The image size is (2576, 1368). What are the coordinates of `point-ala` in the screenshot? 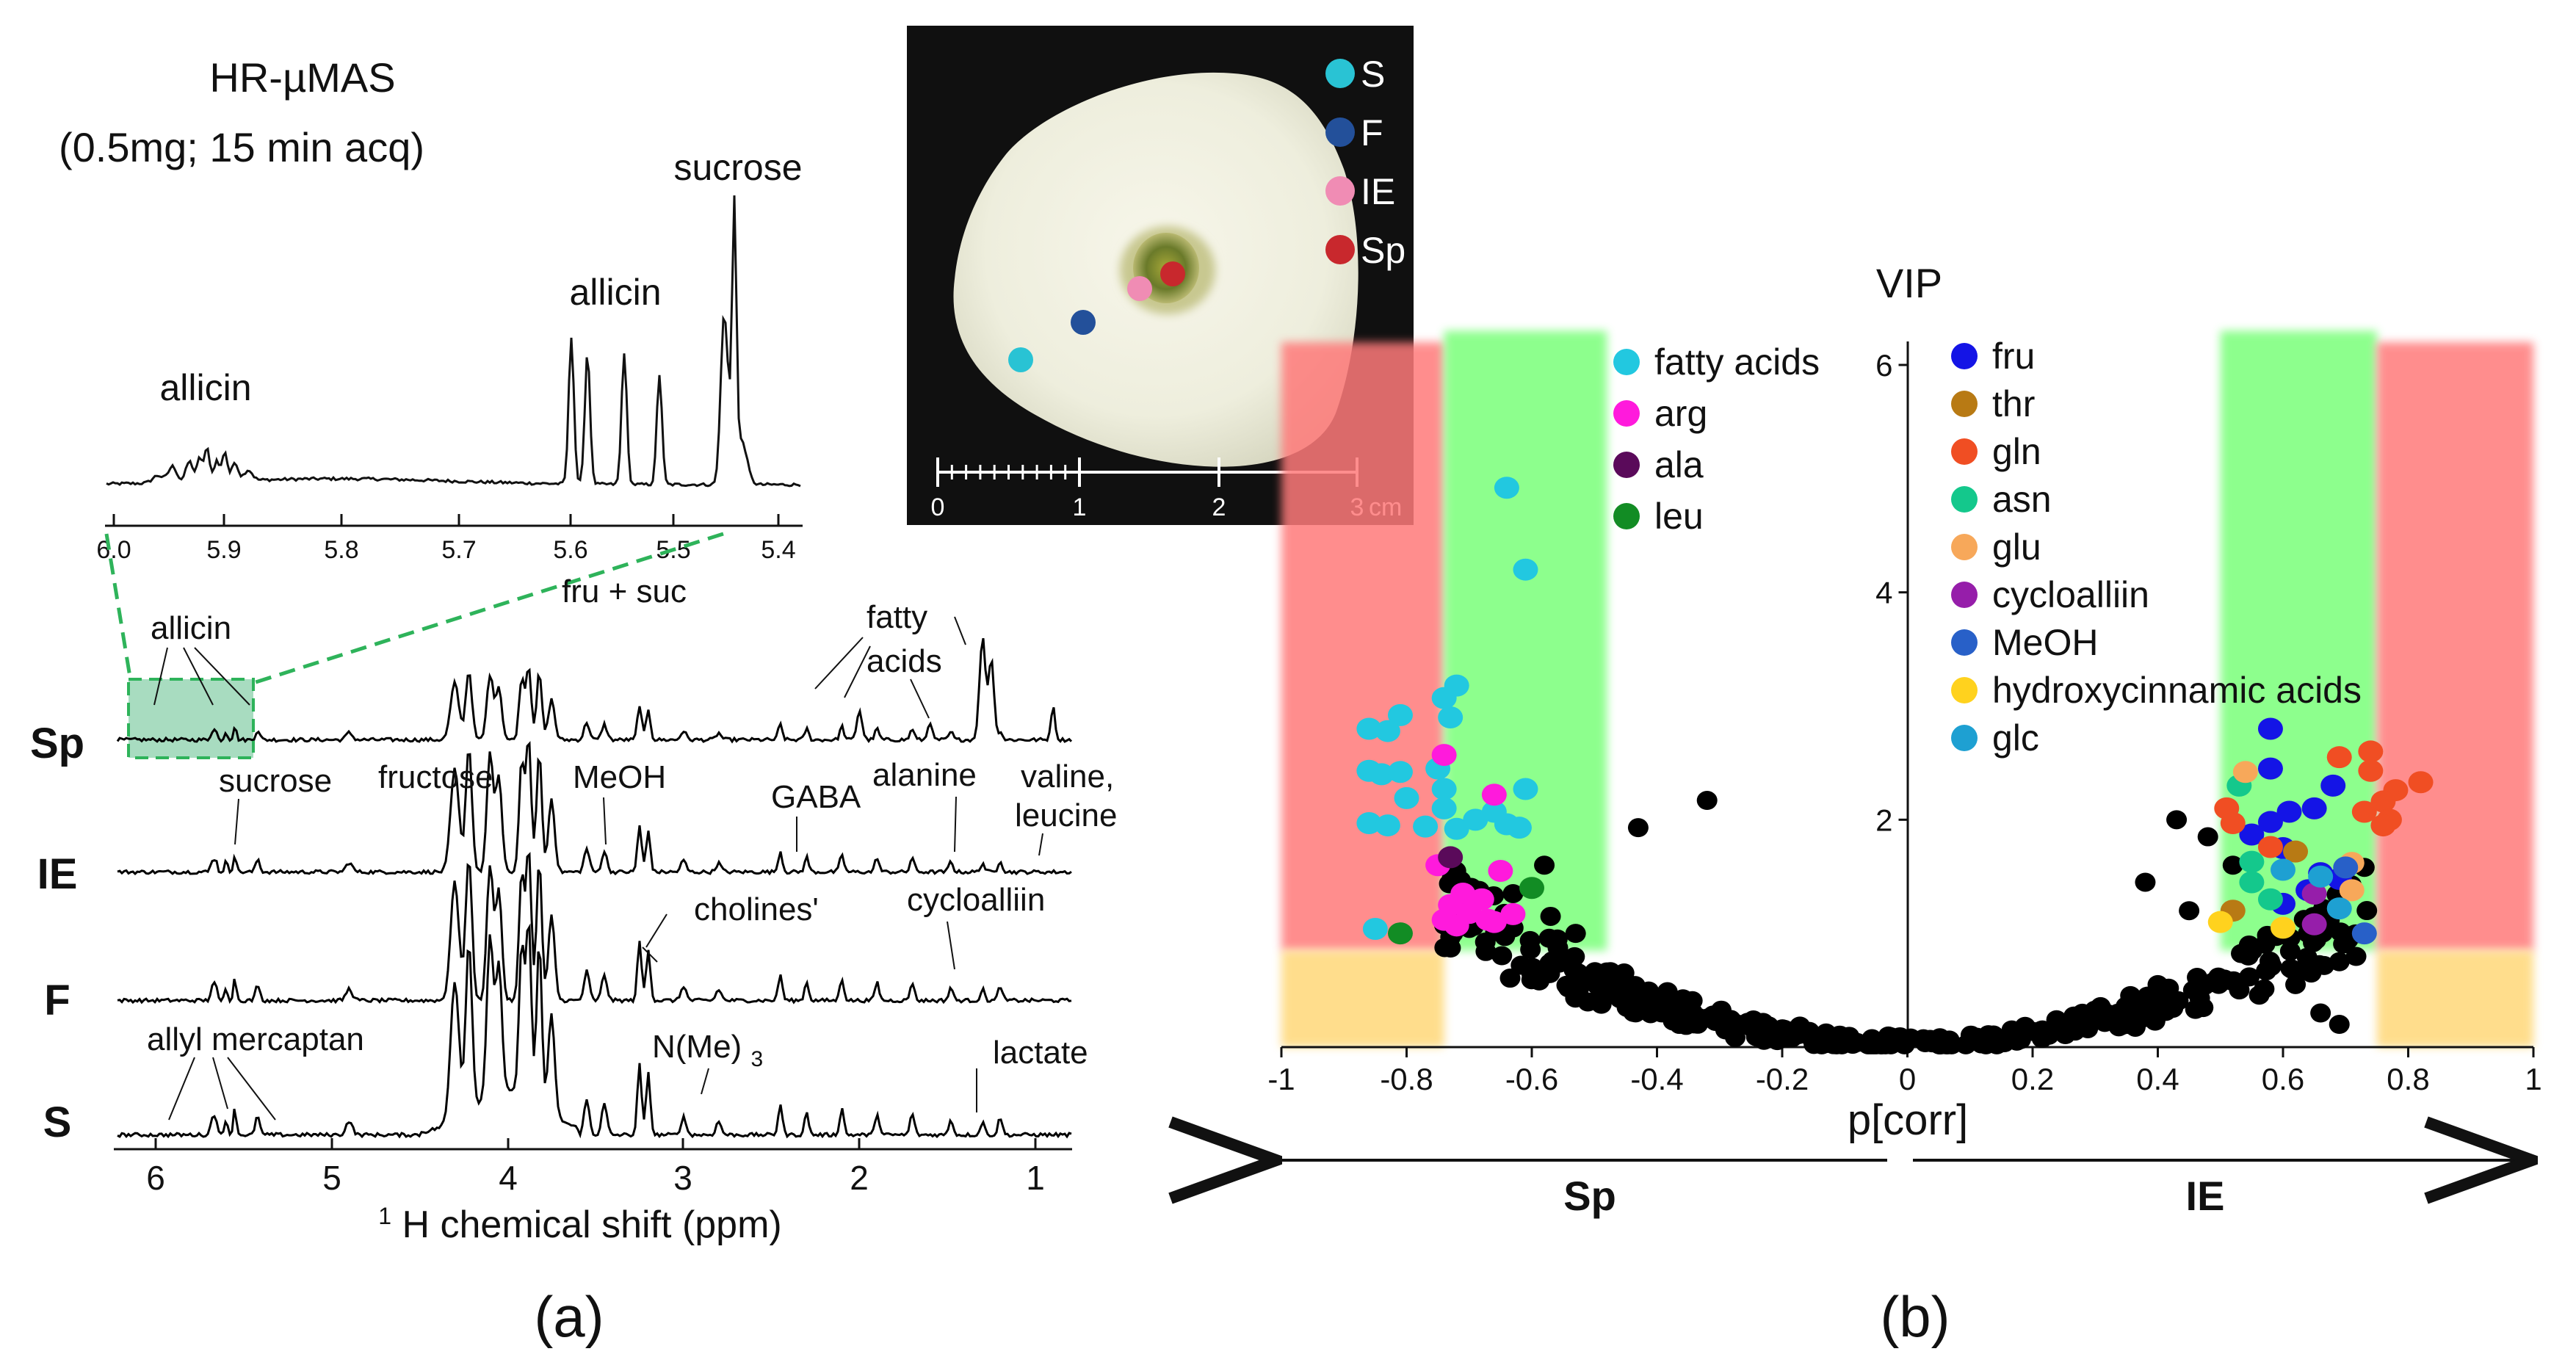 It's located at (1451, 858).